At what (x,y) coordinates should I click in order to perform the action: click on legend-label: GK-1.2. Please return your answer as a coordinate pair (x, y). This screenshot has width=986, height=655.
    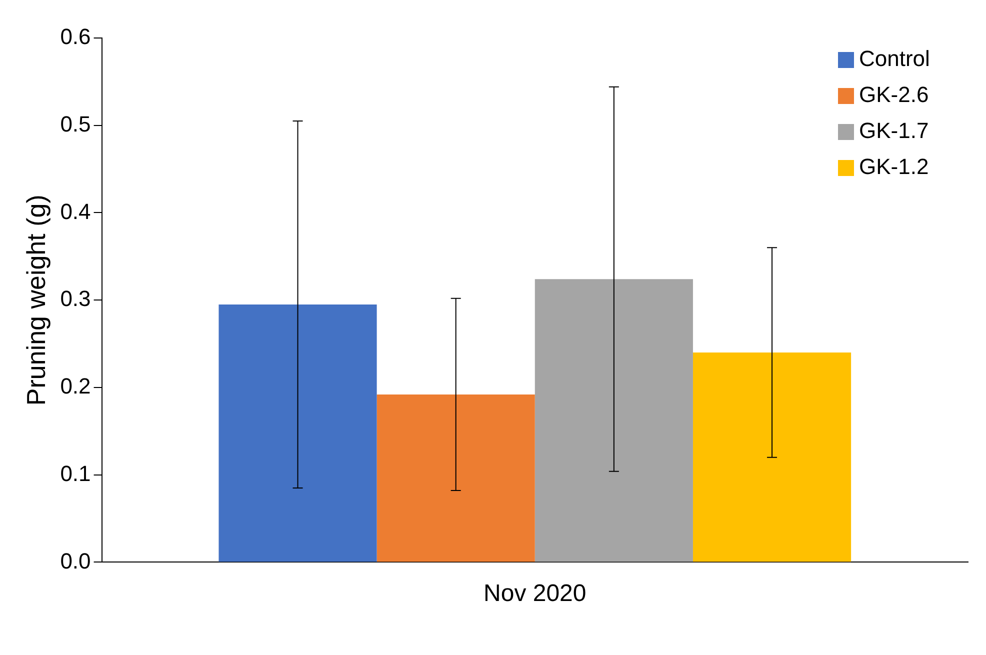
    Looking at the image, I should click on (894, 167).